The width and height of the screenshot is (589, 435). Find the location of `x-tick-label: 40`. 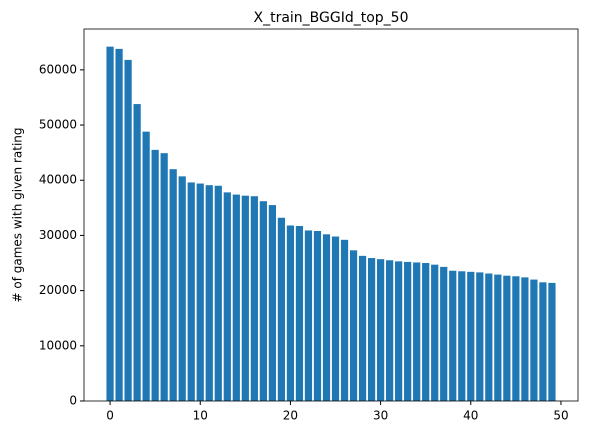

x-tick-label: 40 is located at coordinates (470, 416).